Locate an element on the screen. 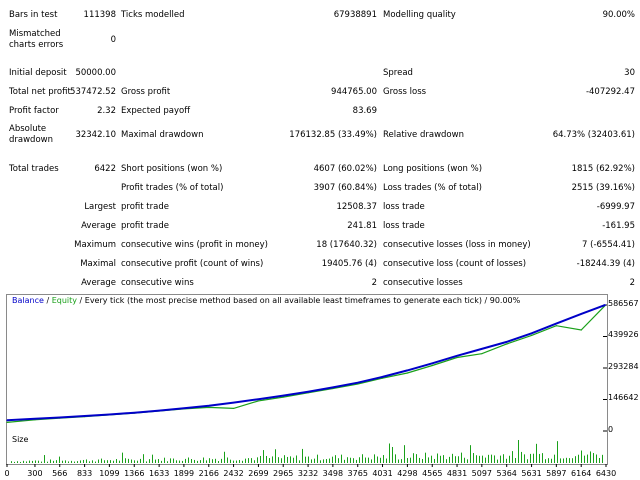 The height and width of the screenshot is (480, 640). max-cons-wins-value: 18 (17640.32) is located at coordinates (346, 245).